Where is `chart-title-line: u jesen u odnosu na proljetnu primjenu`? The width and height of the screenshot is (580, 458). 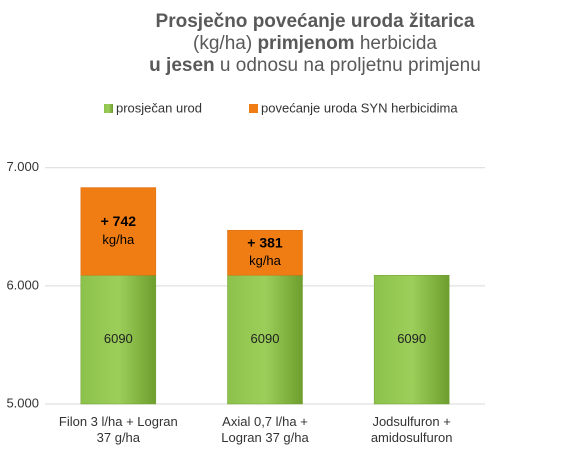 chart-title-line: u jesen u odnosu na proljetnu primjenu is located at coordinates (315, 65).